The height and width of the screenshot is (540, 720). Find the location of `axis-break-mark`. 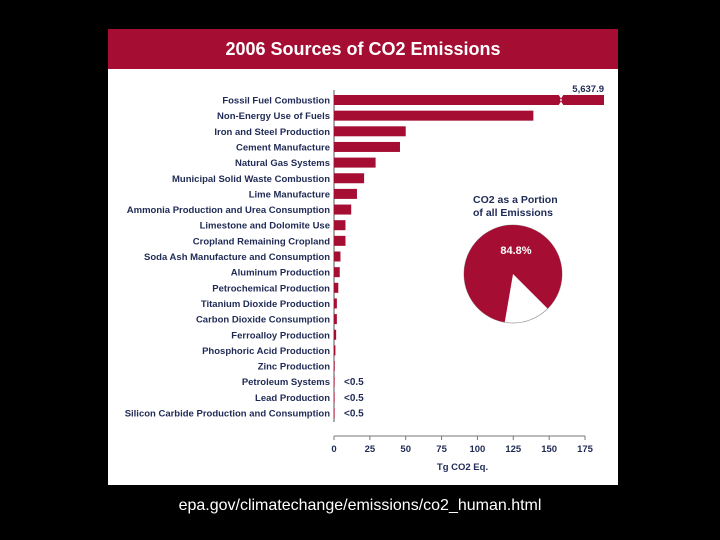

axis-break-mark is located at coordinates (561, 100).